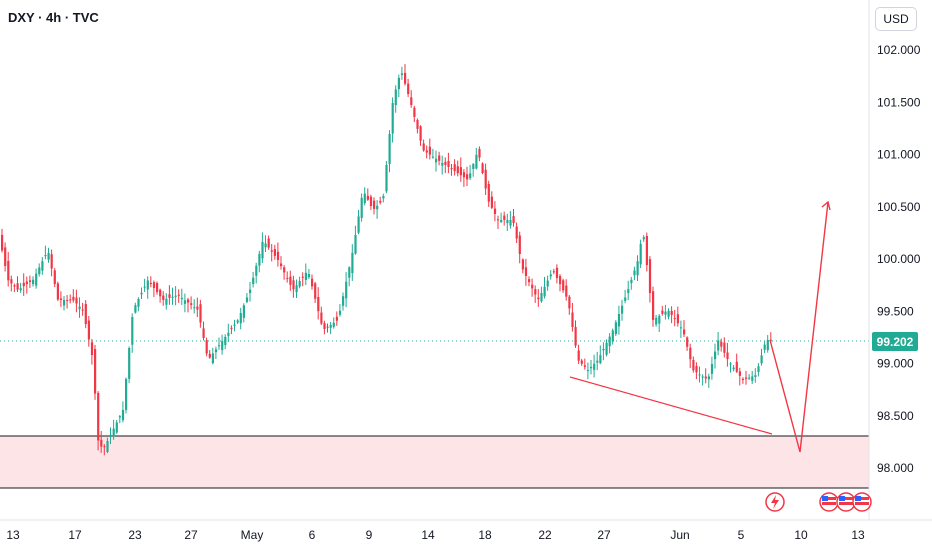 Image resolution: width=932 pixels, height=550 pixels. Describe the element at coordinates (896, 19) in the screenshot. I see `currency-button: USD` at that location.